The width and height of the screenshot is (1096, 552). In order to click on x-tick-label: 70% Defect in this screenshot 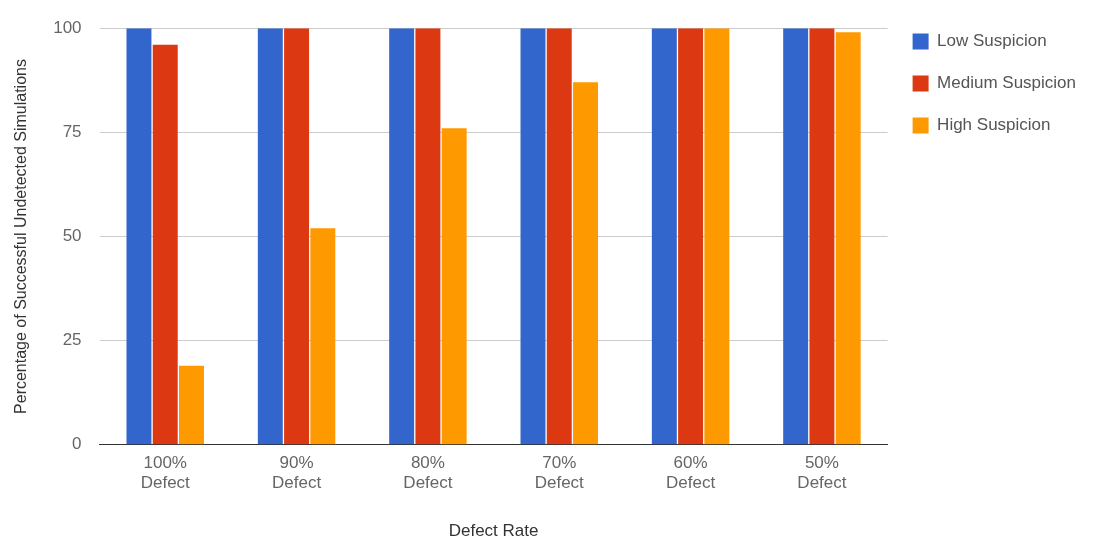, I will do `click(559, 472)`.